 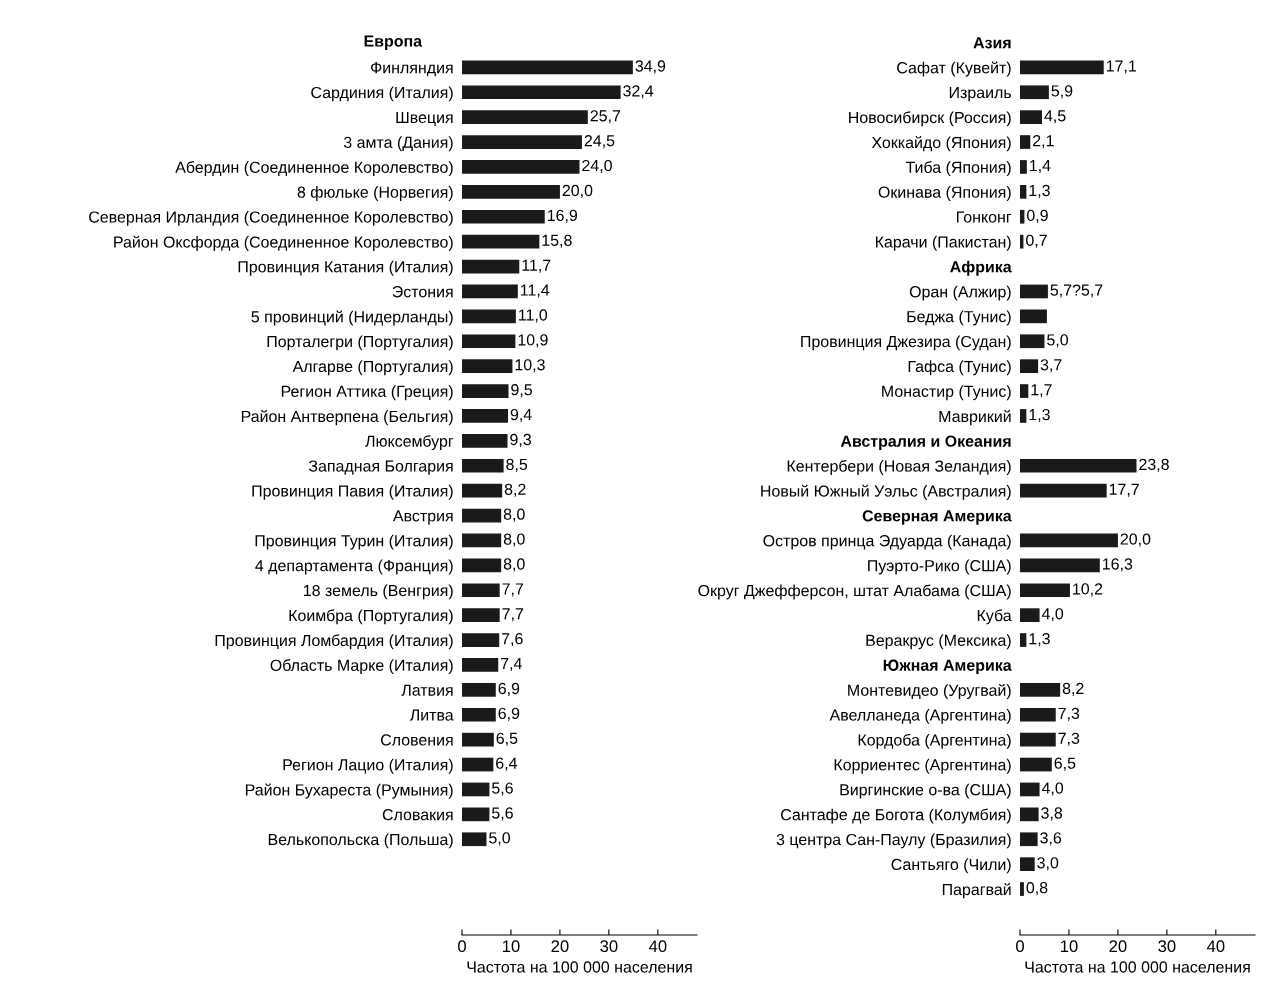 I want to click on data-label: 11,4, so click(x=535, y=291).